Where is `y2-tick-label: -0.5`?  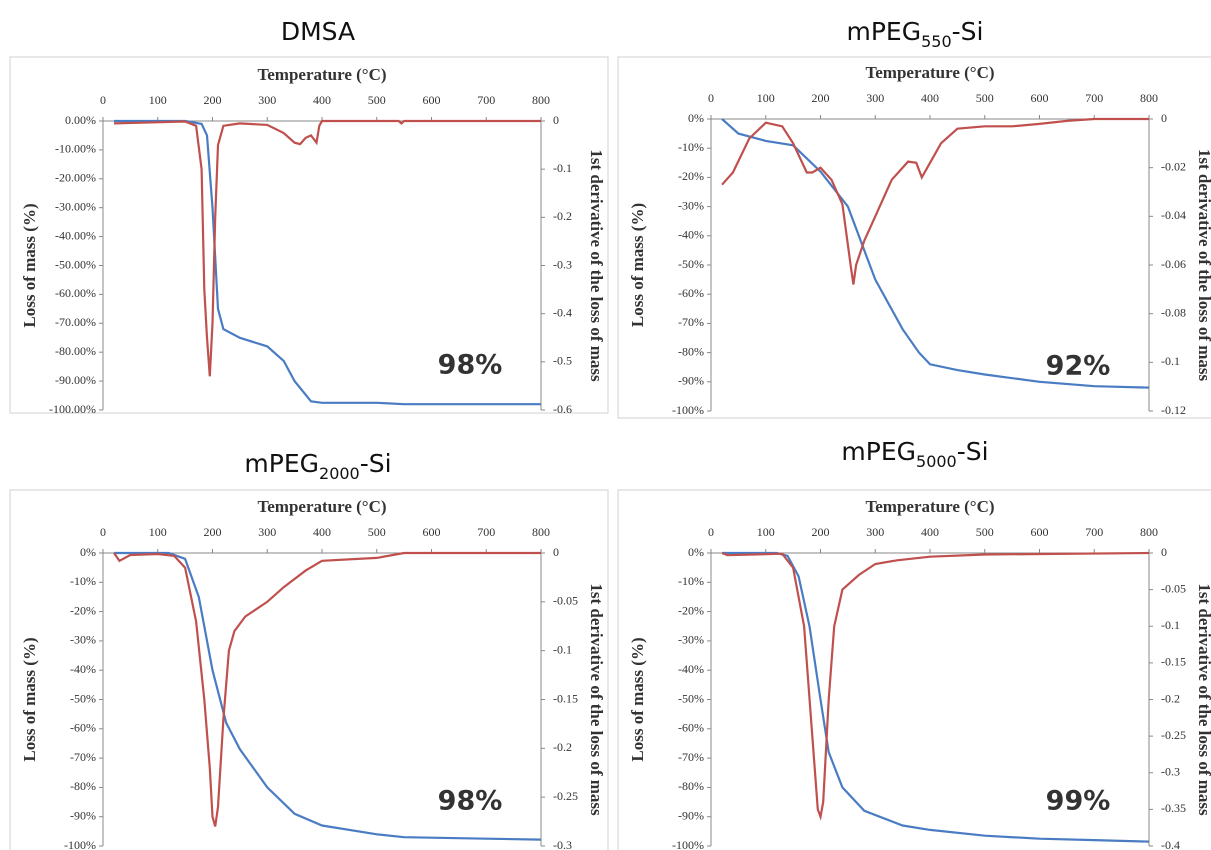 y2-tick-label: -0.5 is located at coordinates (562, 361).